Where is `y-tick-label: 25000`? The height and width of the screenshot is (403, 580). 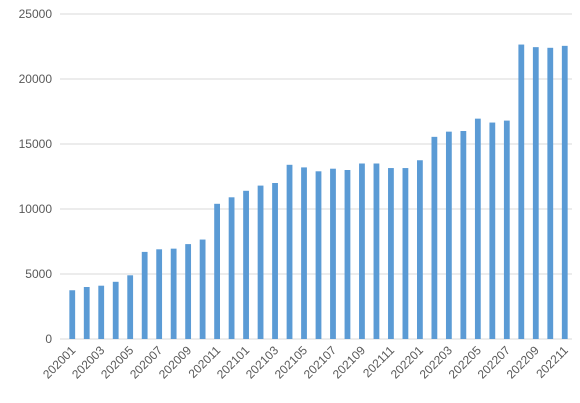
y-tick-label: 25000 is located at coordinates (36, 14).